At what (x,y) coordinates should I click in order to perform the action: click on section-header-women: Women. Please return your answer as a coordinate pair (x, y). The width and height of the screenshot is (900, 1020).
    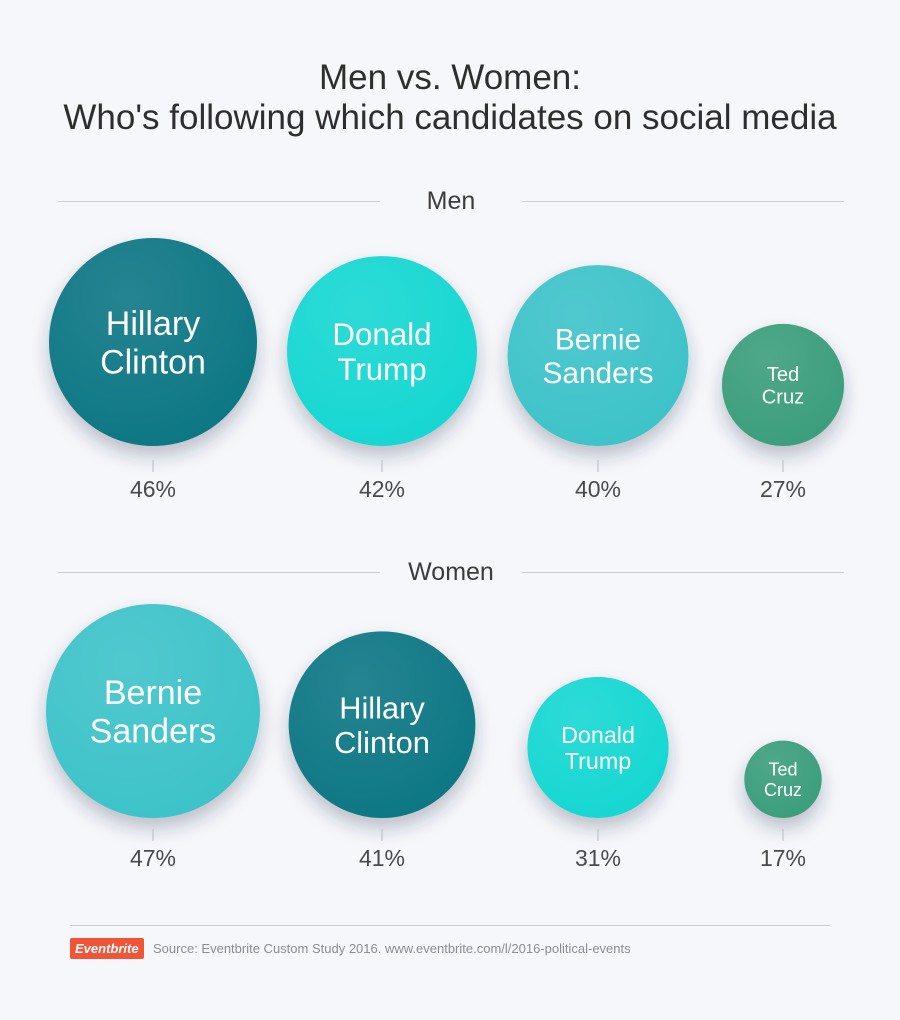
    Looking at the image, I should click on (451, 572).